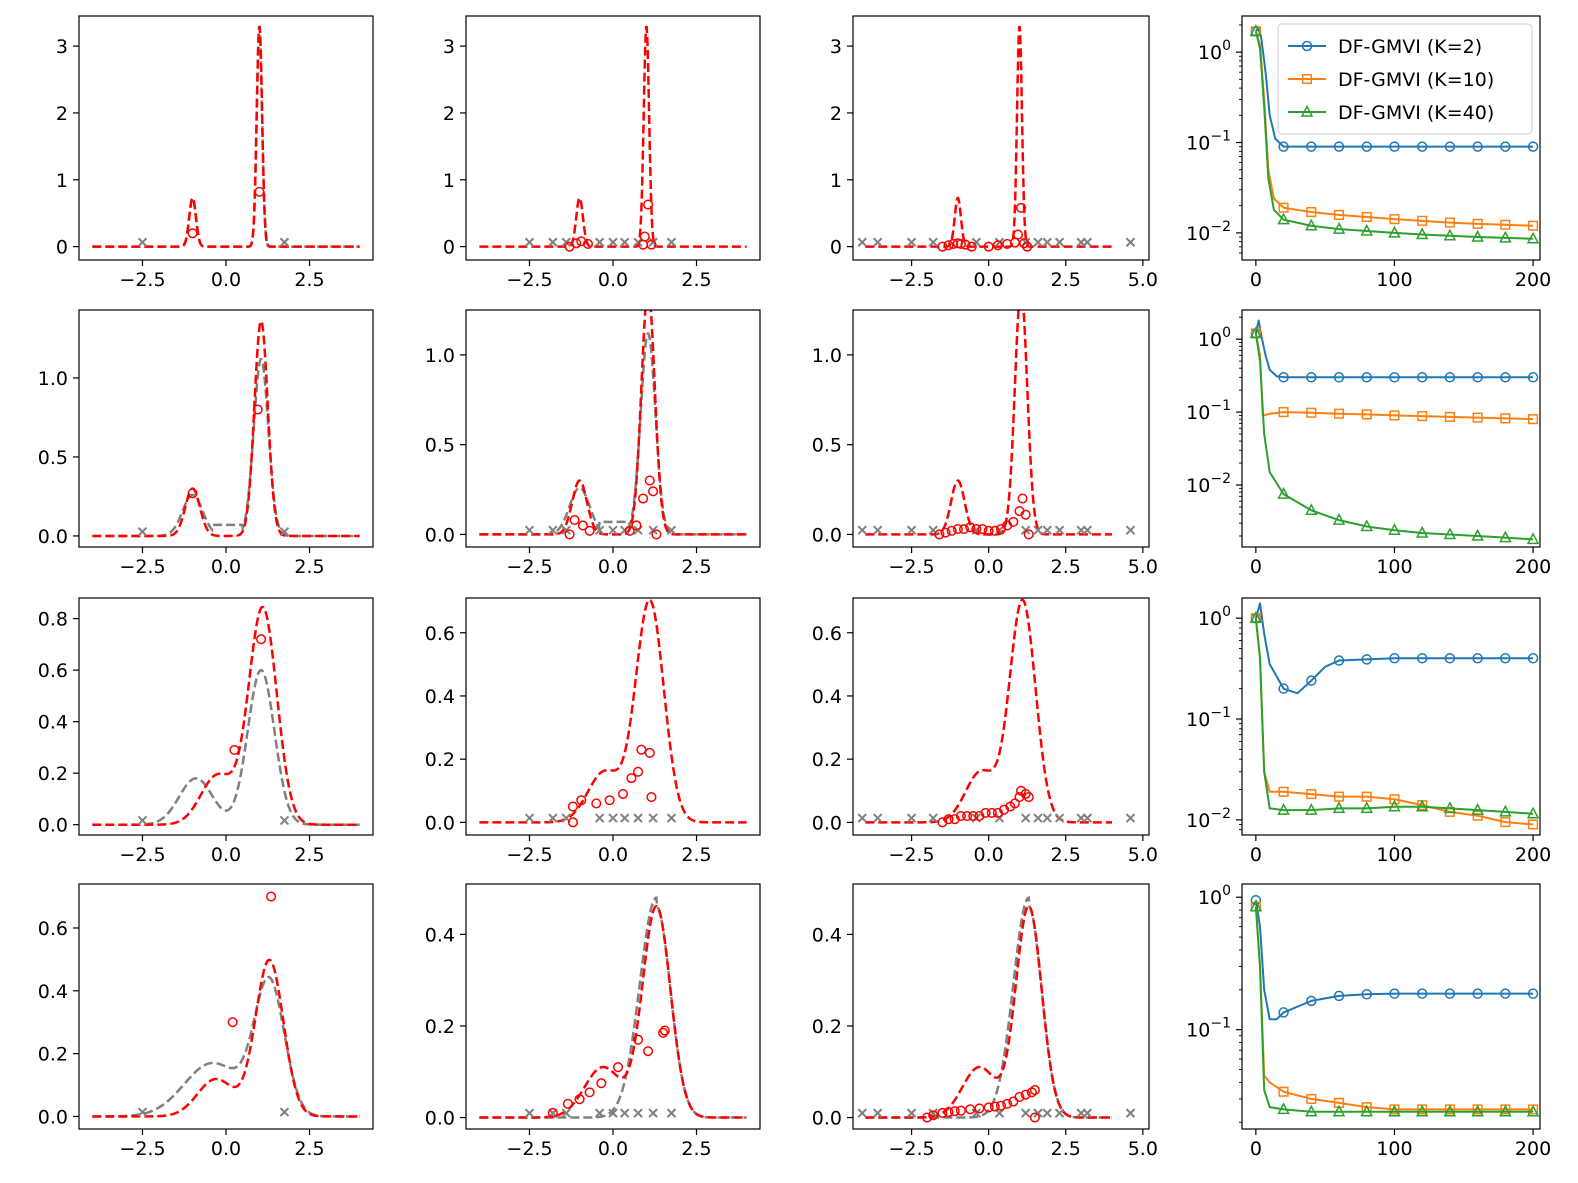 The height and width of the screenshot is (1183, 1578). I want to click on y-tick-label: 0.0, so click(827, 1119).